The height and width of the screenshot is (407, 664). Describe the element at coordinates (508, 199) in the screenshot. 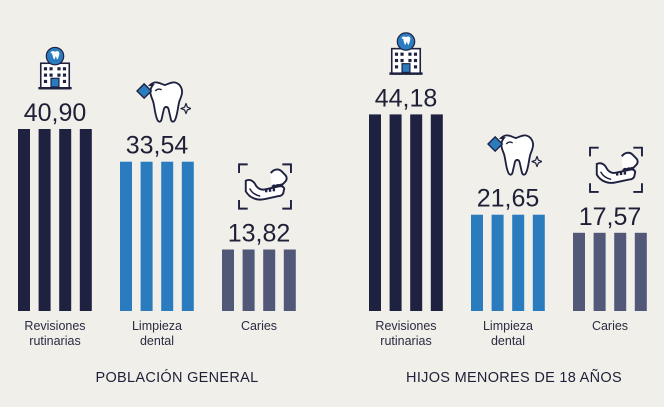

I see `data-label: 21,65` at that location.